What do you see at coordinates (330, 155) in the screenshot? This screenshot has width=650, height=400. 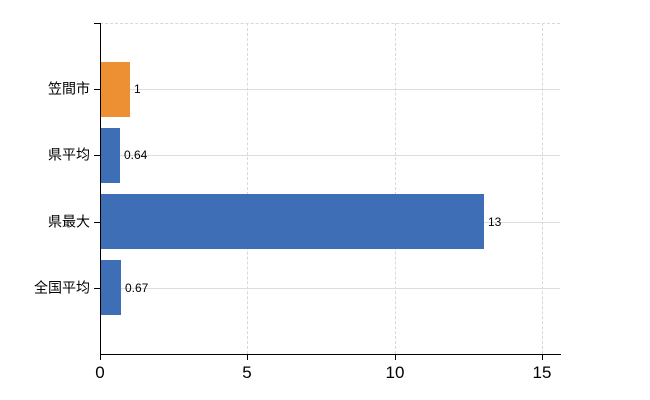 I see `h-gridline-pref-average` at bounding box center [330, 155].